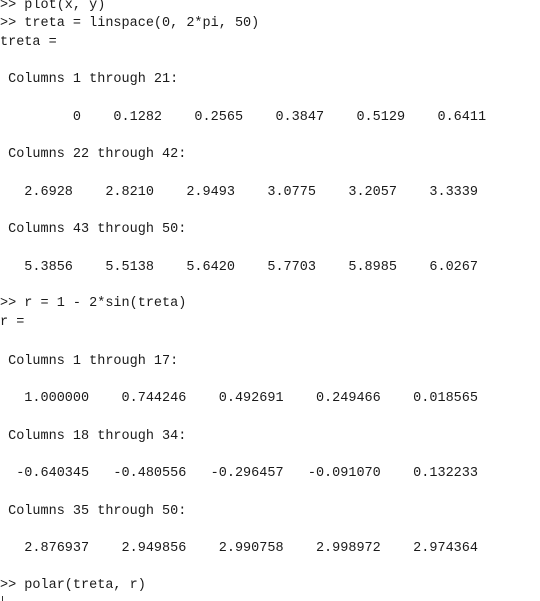 This screenshot has width=540, height=601. Describe the element at coordinates (93, 154) in the screenshot. I see `columns-header: Columns 22 through 42:` at that location.